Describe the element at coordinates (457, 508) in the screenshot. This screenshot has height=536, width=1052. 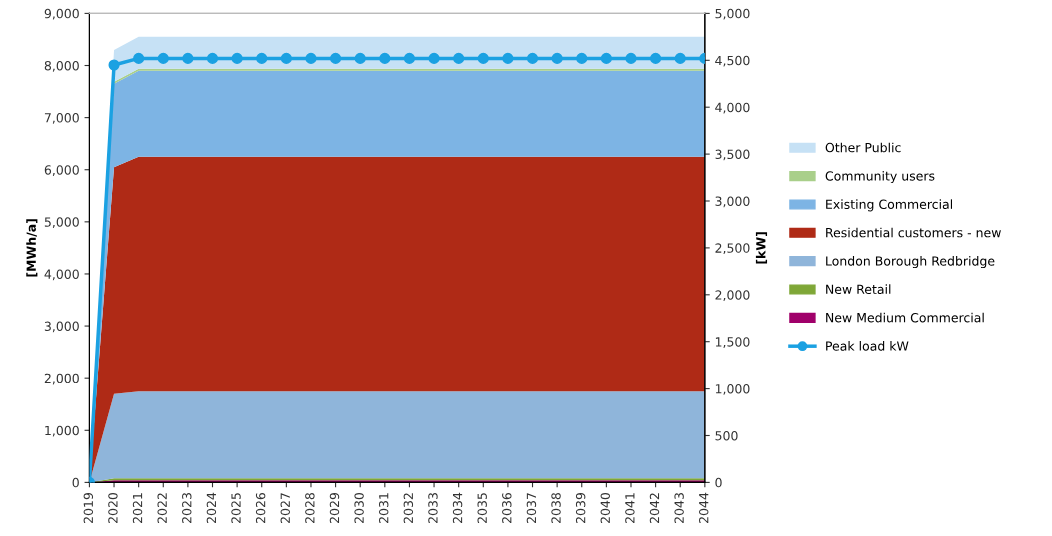
I see `x-tick-label: 2034` at that location.